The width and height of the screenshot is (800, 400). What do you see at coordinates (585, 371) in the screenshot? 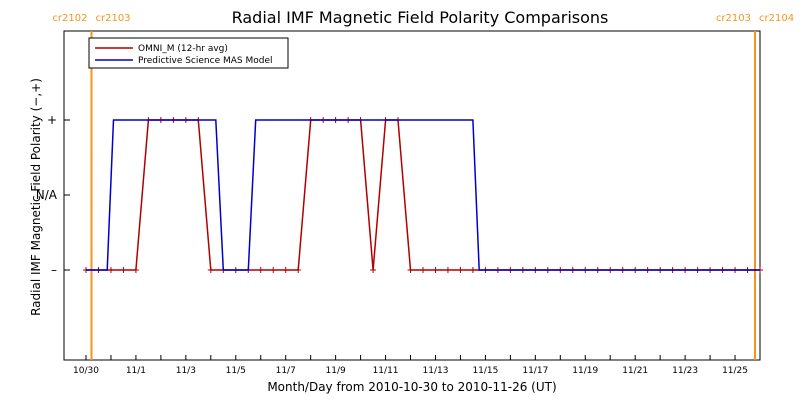
I see `x-tick-label: 11/19` at bounding box center [585, 371].